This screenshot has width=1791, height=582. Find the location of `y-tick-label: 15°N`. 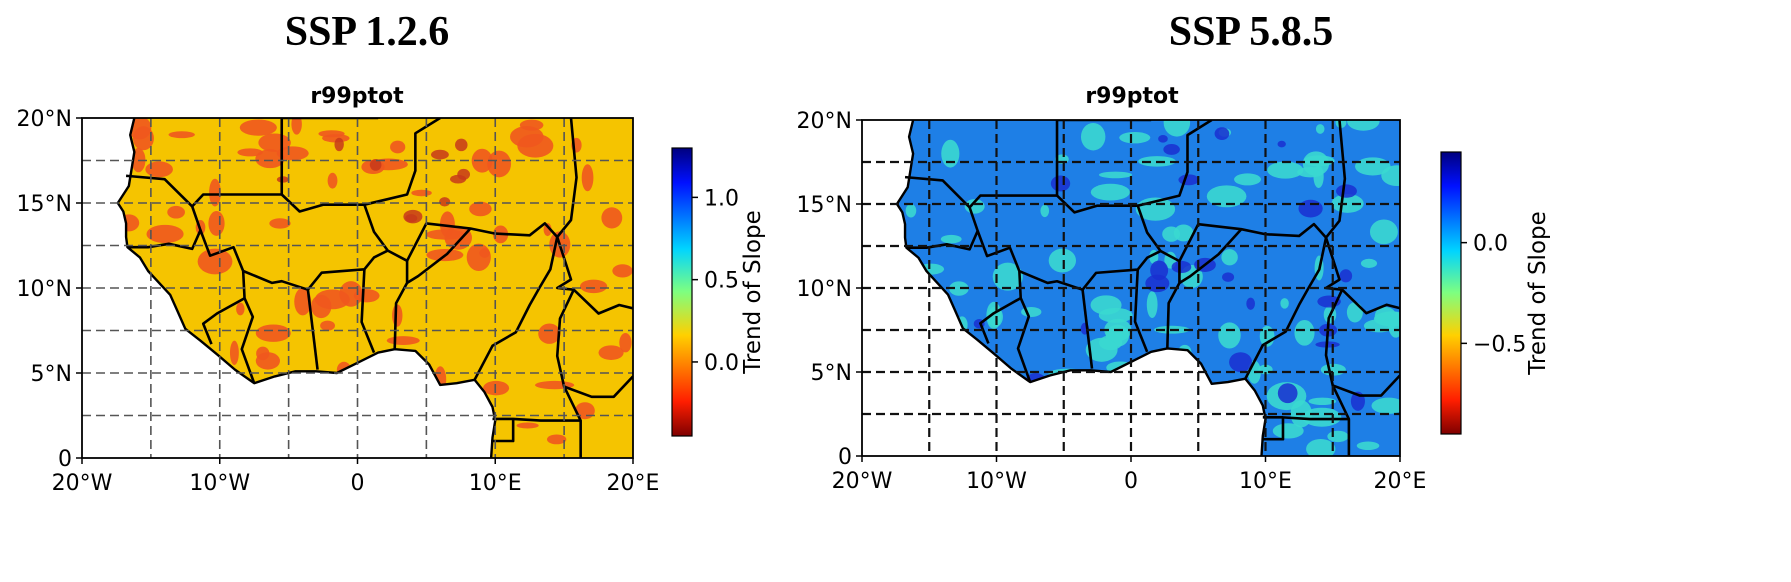

y-tick-label: 15°N is located at coordinates (824, 205).